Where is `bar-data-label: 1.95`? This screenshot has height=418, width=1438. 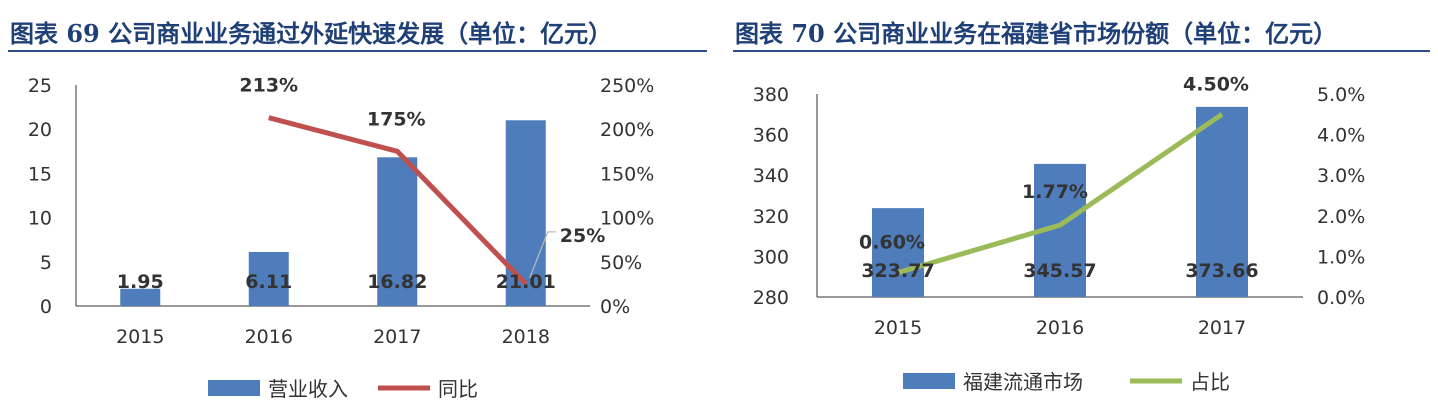
bar-data-label: 1.95 is located at coordinates (140, 282).